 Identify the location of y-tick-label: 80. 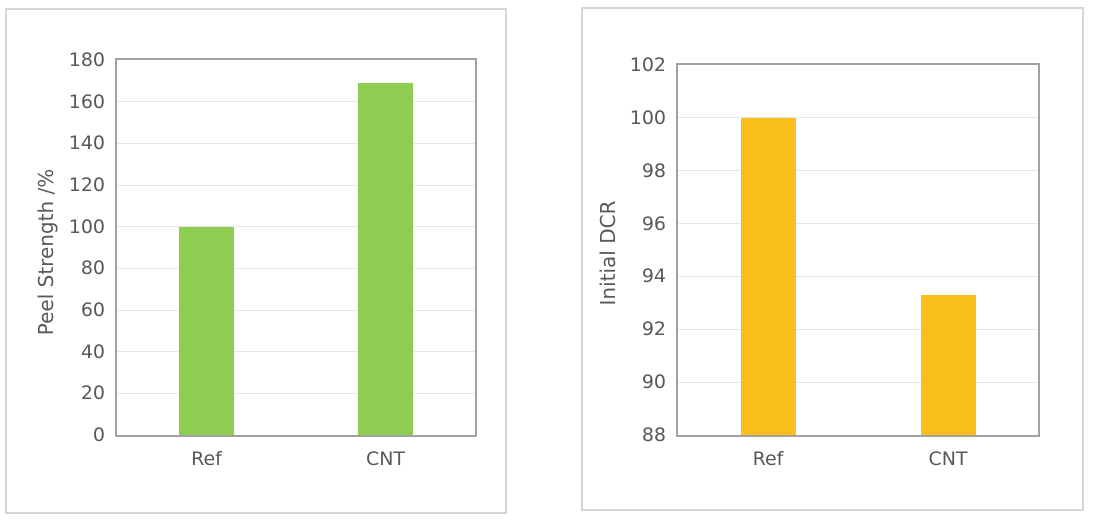
(92, 268).